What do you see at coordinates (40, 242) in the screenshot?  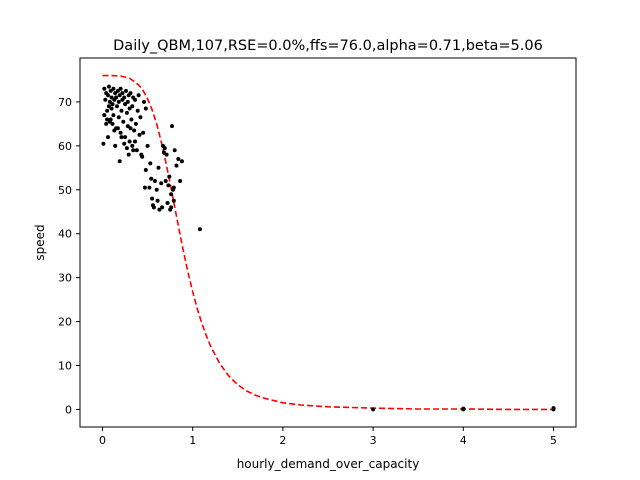 I see `y-axis-label: speed` at bounding box center [40, 242].